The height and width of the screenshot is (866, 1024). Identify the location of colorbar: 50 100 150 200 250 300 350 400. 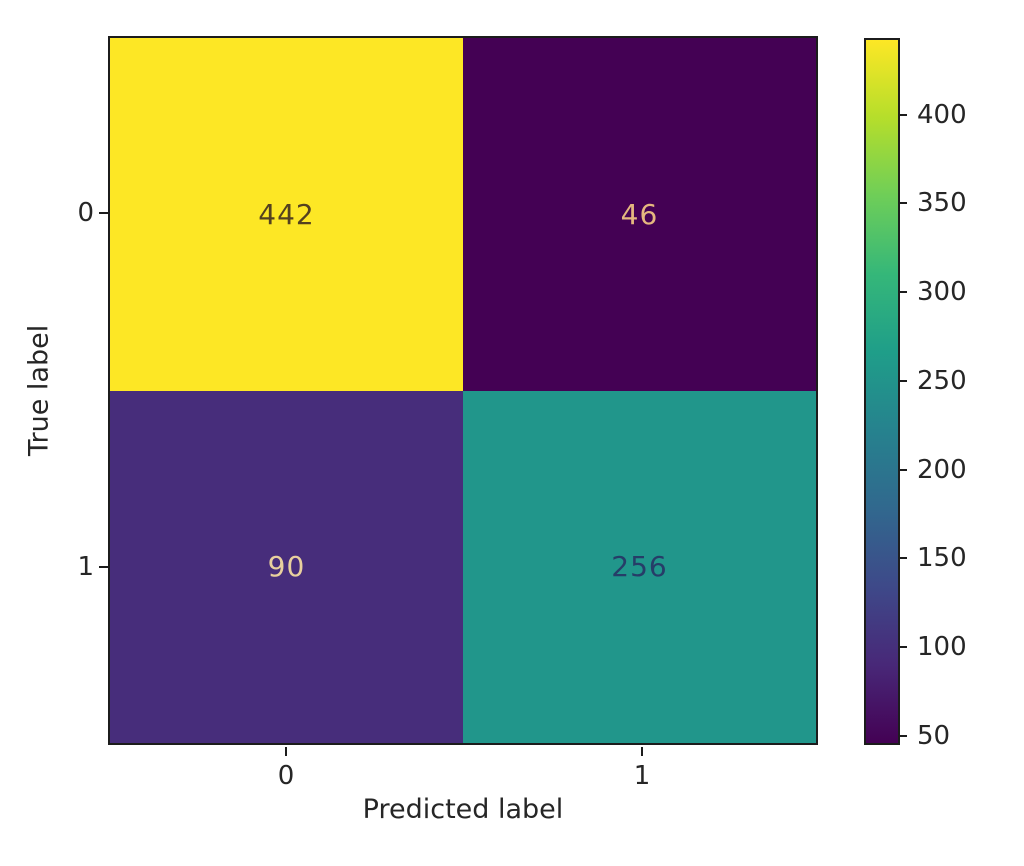
(915, 393).